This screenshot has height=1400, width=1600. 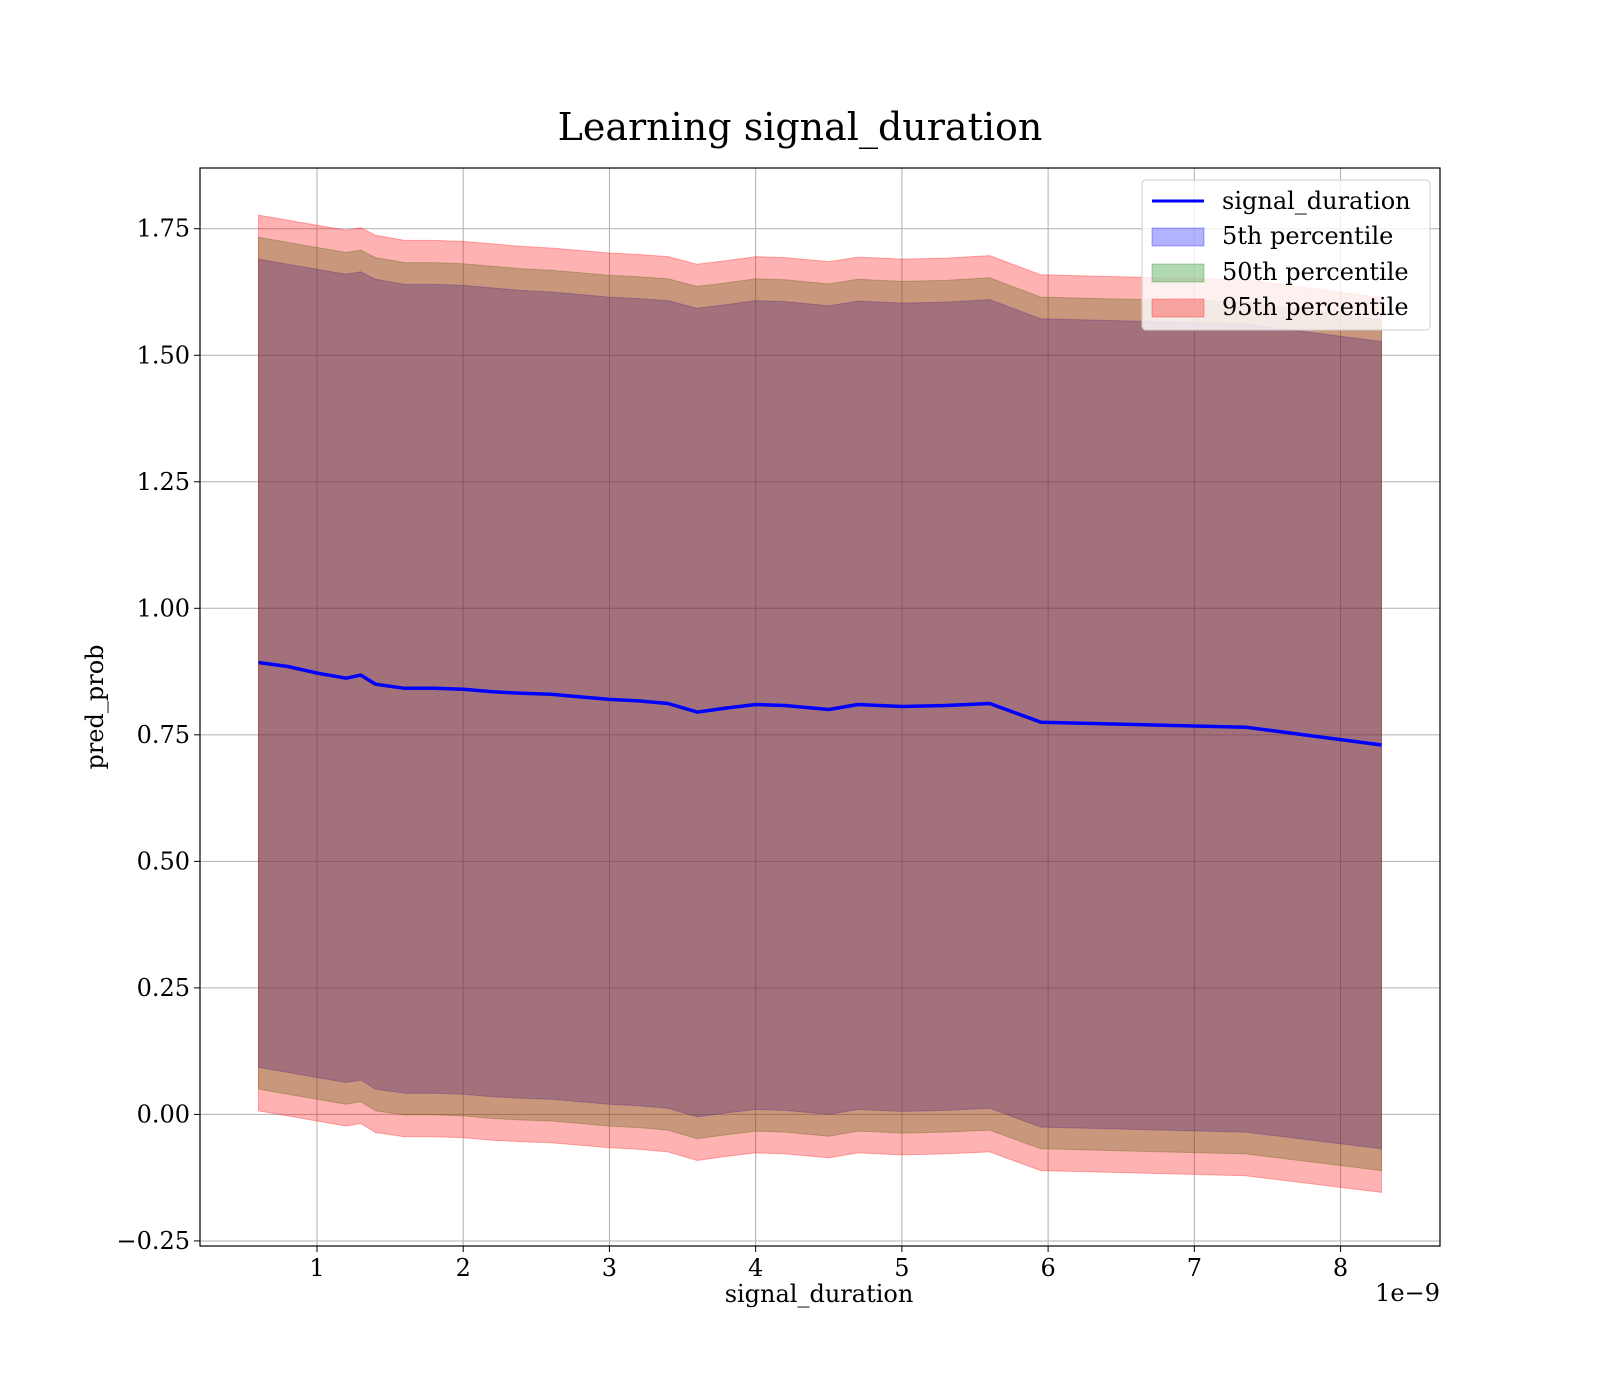 What do you see at coordinates (163, 735) in the screenshot?
I see `y-tick-label: 0.75` at bounding box center [163, 735].